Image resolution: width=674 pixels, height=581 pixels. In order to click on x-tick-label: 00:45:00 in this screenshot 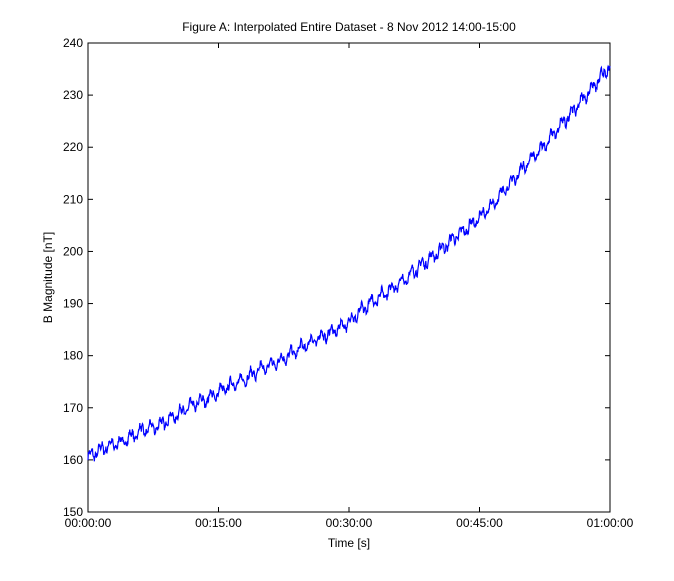, I will do `click(479, 523)`.